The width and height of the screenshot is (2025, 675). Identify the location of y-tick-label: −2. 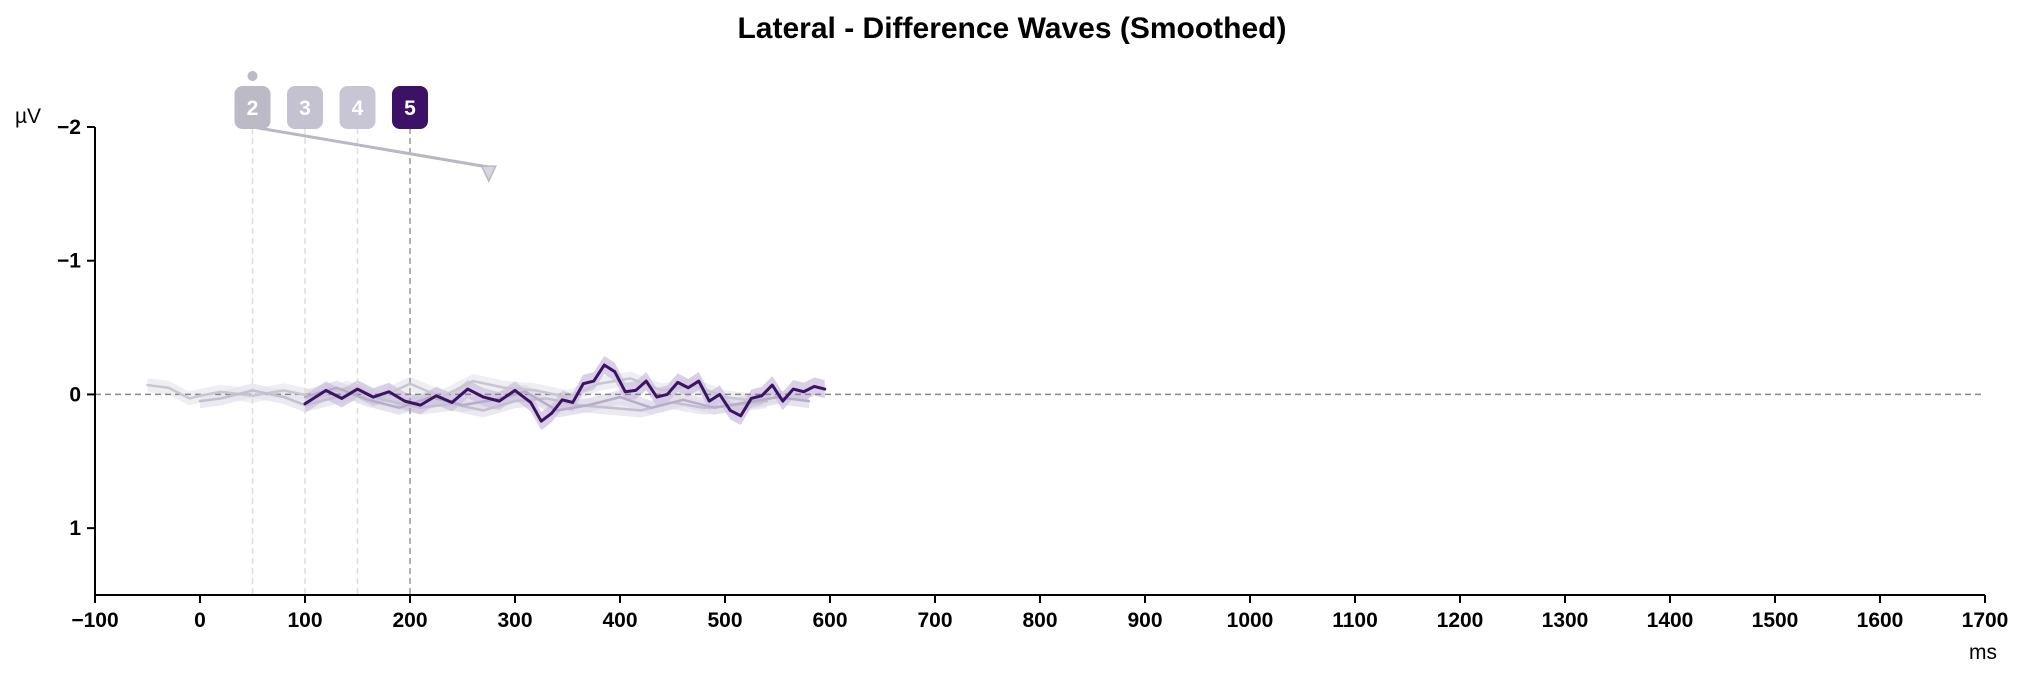
(69, 127).